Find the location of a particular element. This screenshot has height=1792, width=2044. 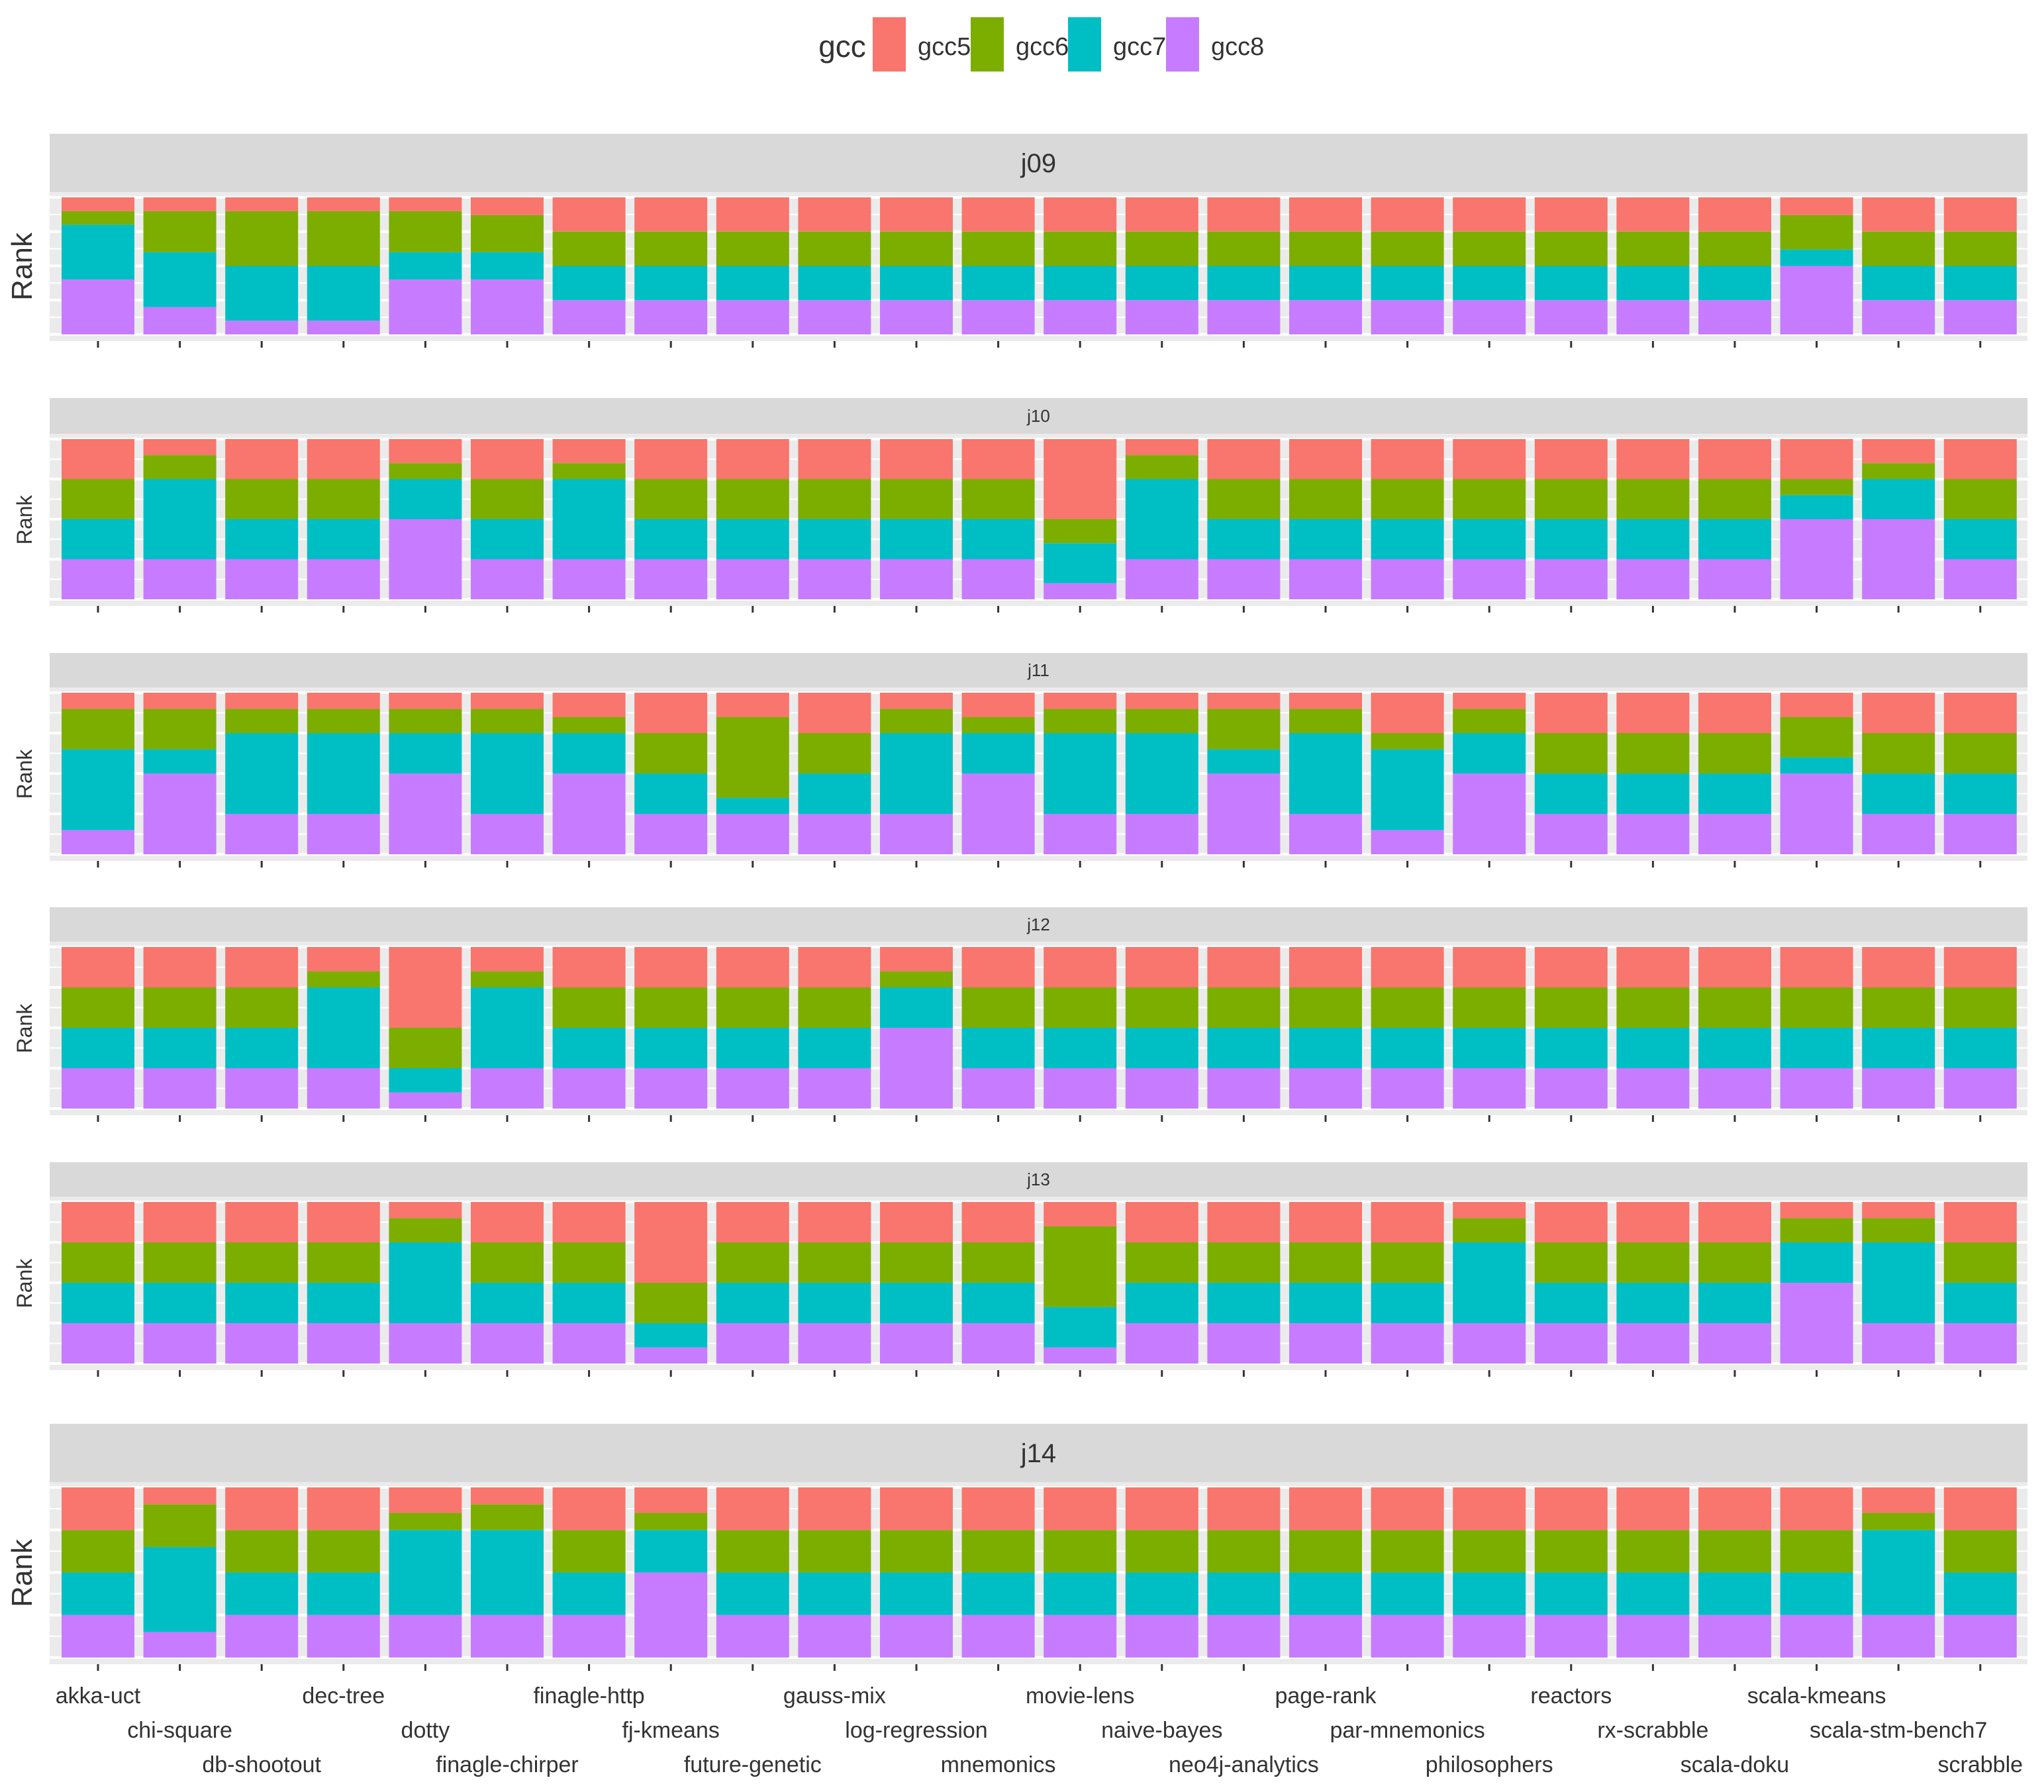

x-tick-label: rx-scrabble is located at coordinates (1652, 1730).